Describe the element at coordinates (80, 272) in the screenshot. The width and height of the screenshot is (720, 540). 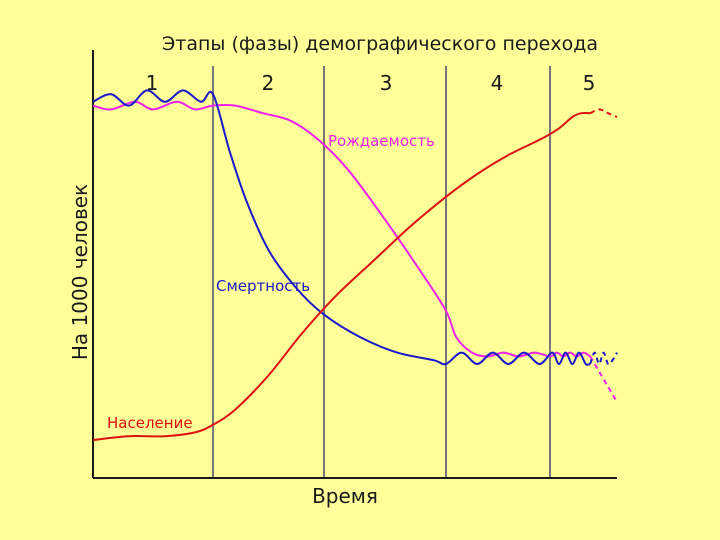
I see `y-axis-label: На 1000 человек` at that location.